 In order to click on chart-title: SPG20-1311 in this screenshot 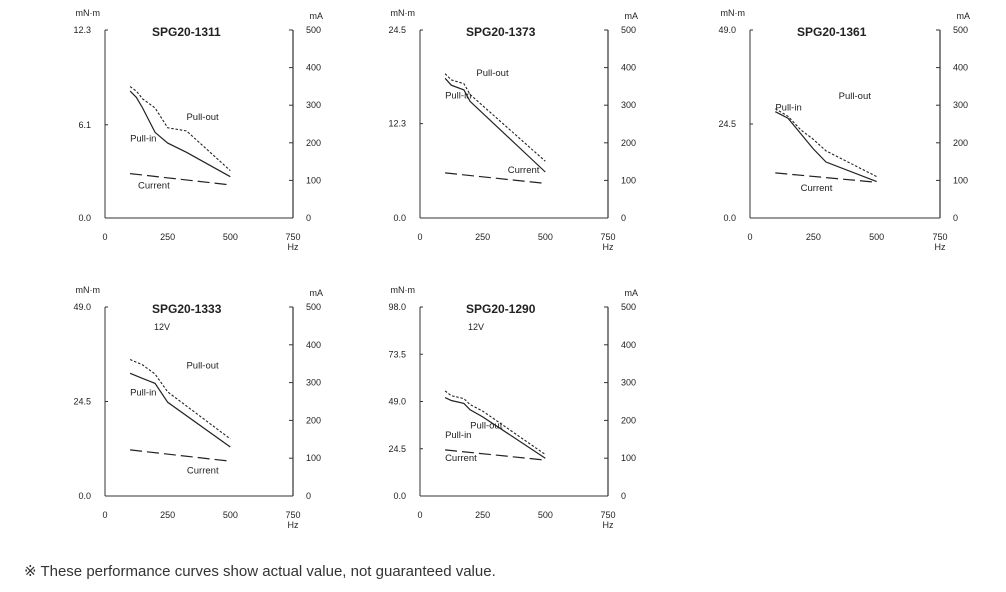, I will do `click(186, 32)`.